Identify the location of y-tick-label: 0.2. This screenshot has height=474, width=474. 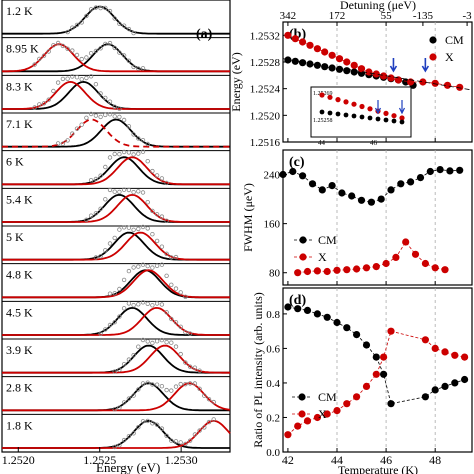
(273, 418).